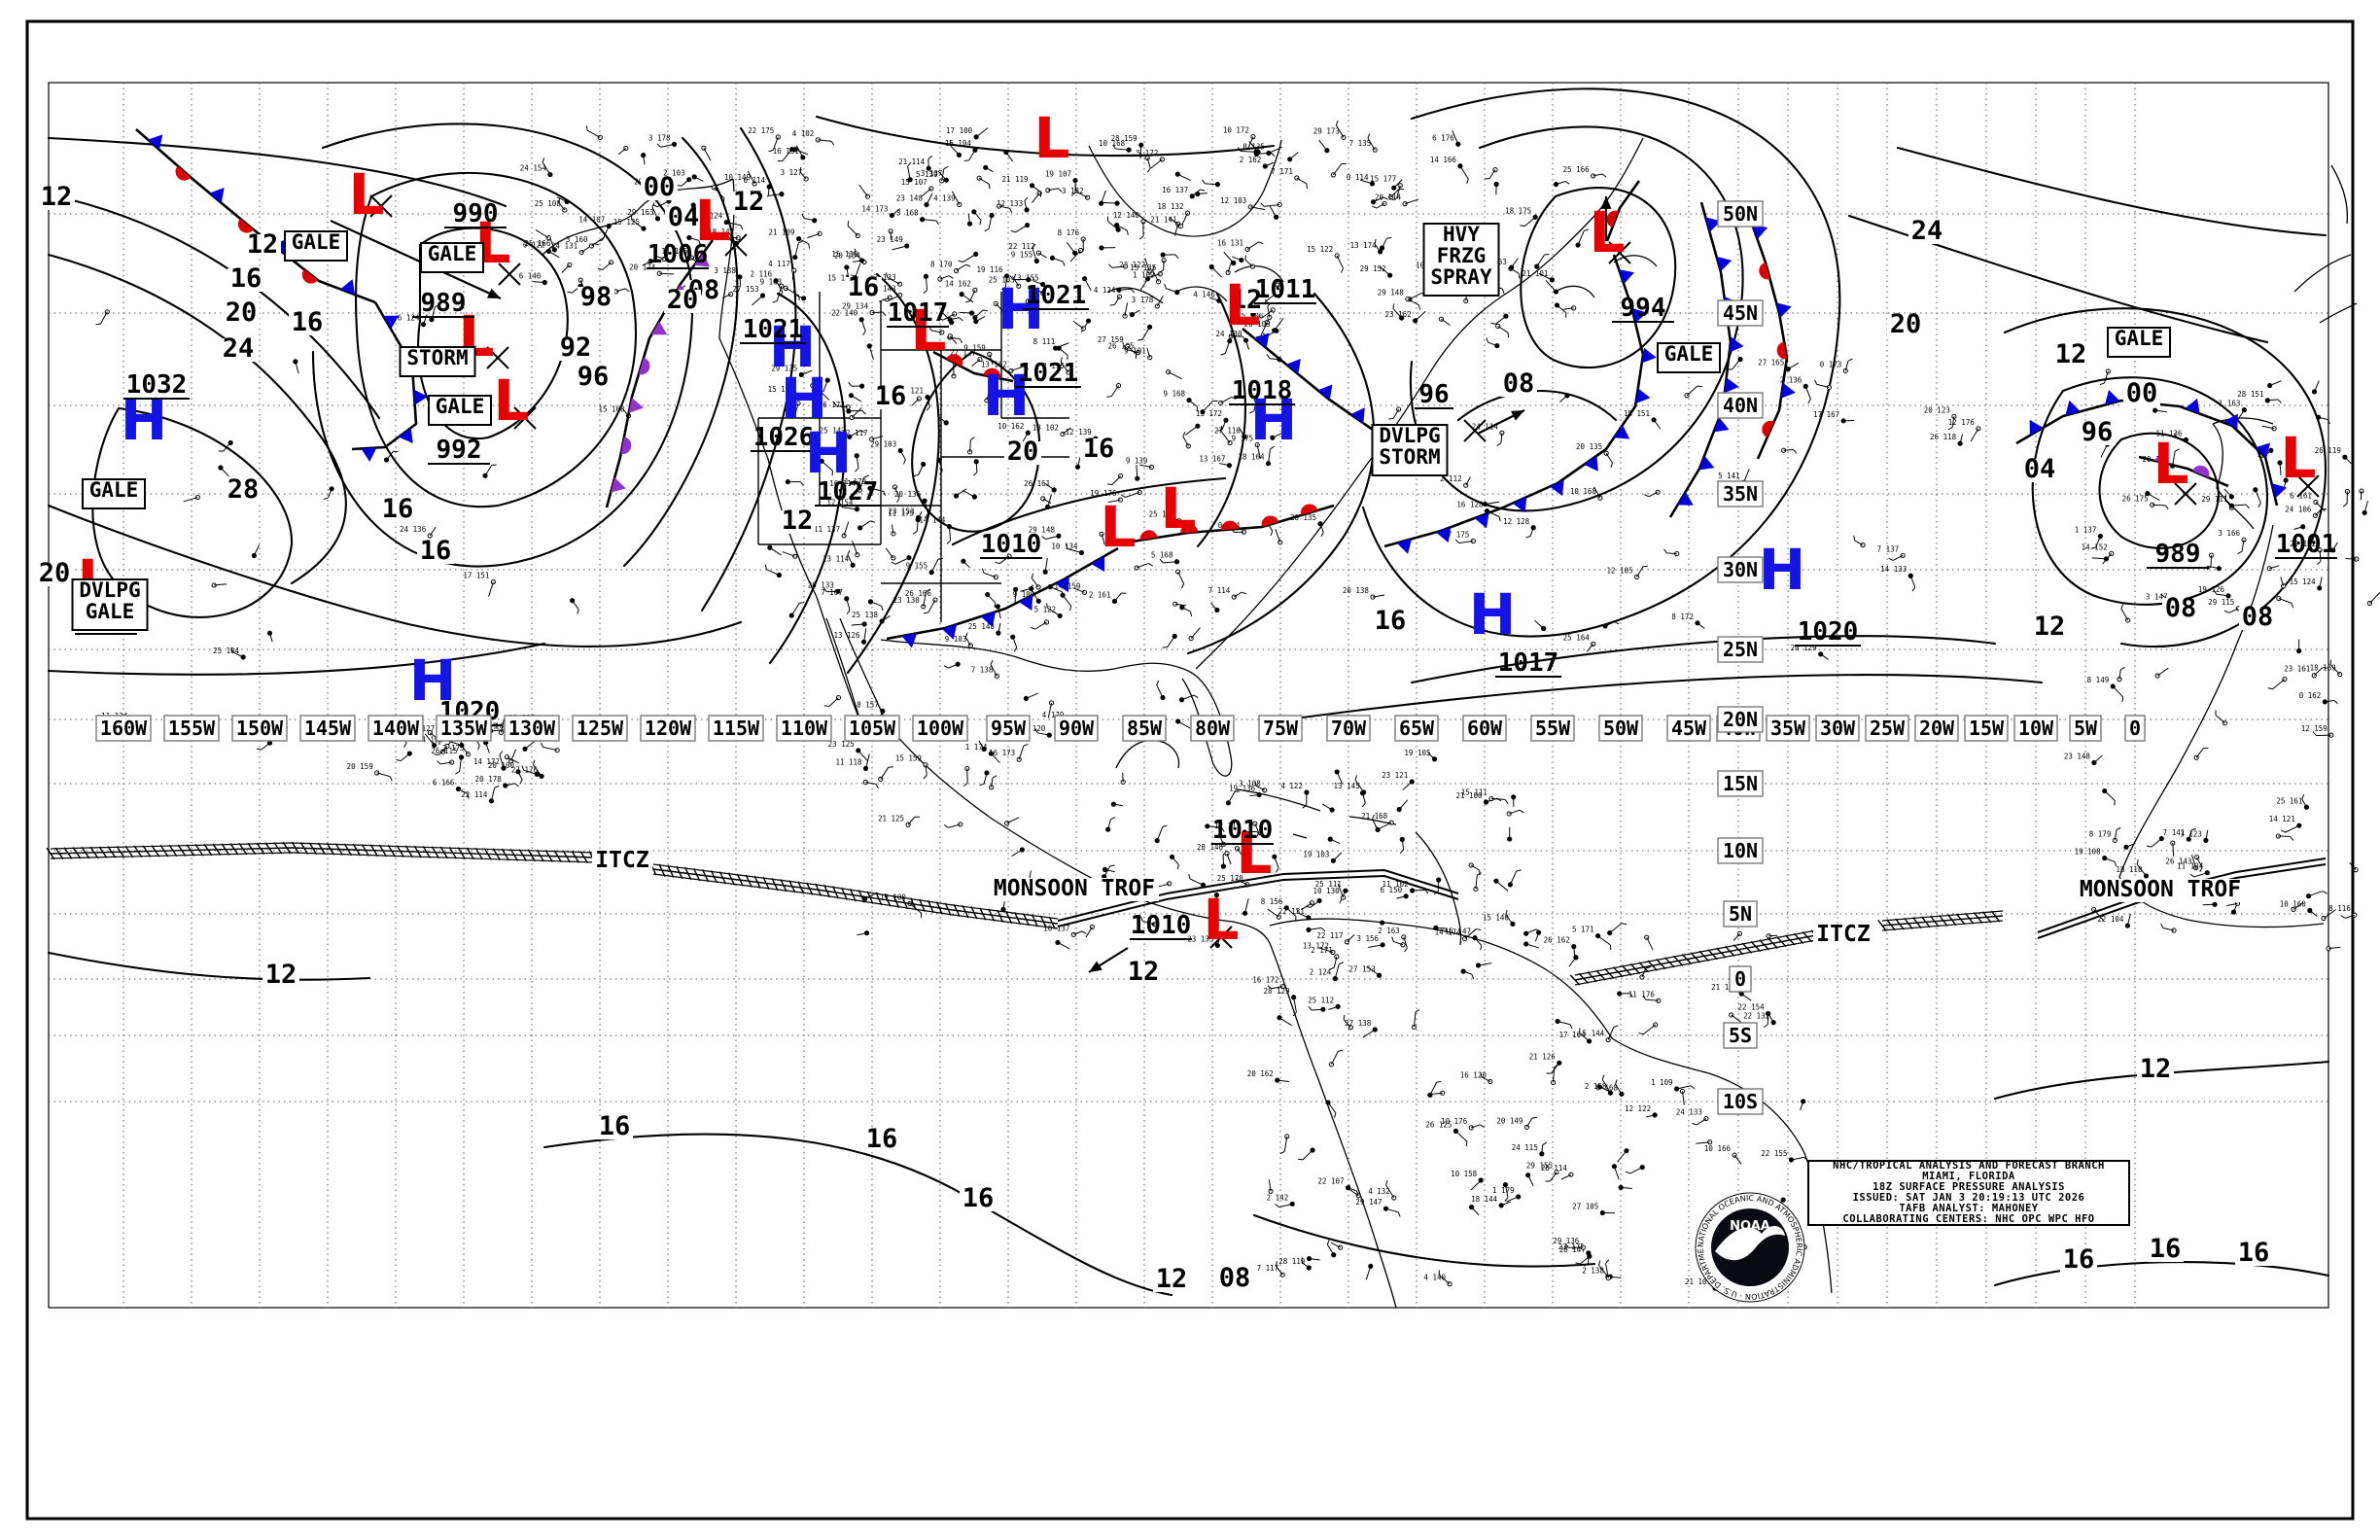 Image resolution: width=2380 pixels, height=1540 pixels. I want to click on svg-text: 4 122, so click(1291, 786).